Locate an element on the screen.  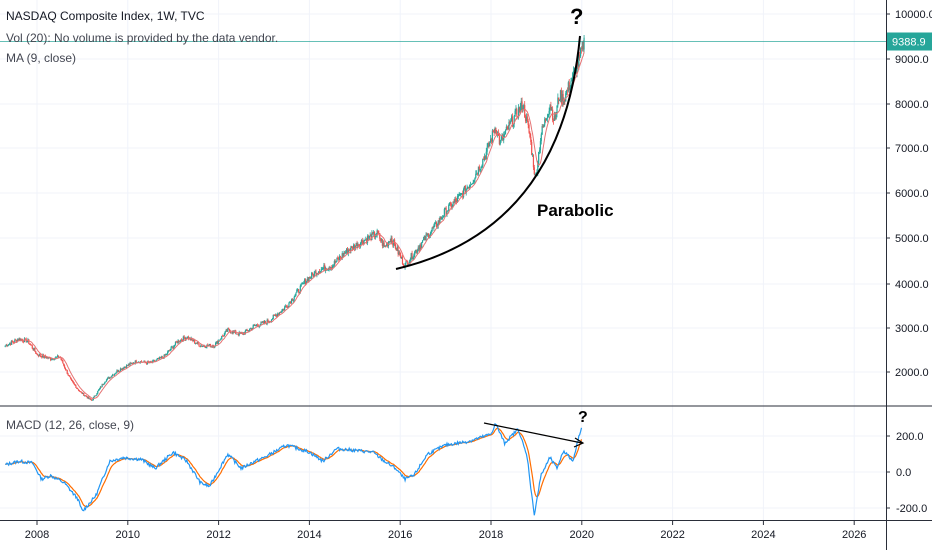
price-tick-label: 8000.0 is located at coordinates (912, 105).